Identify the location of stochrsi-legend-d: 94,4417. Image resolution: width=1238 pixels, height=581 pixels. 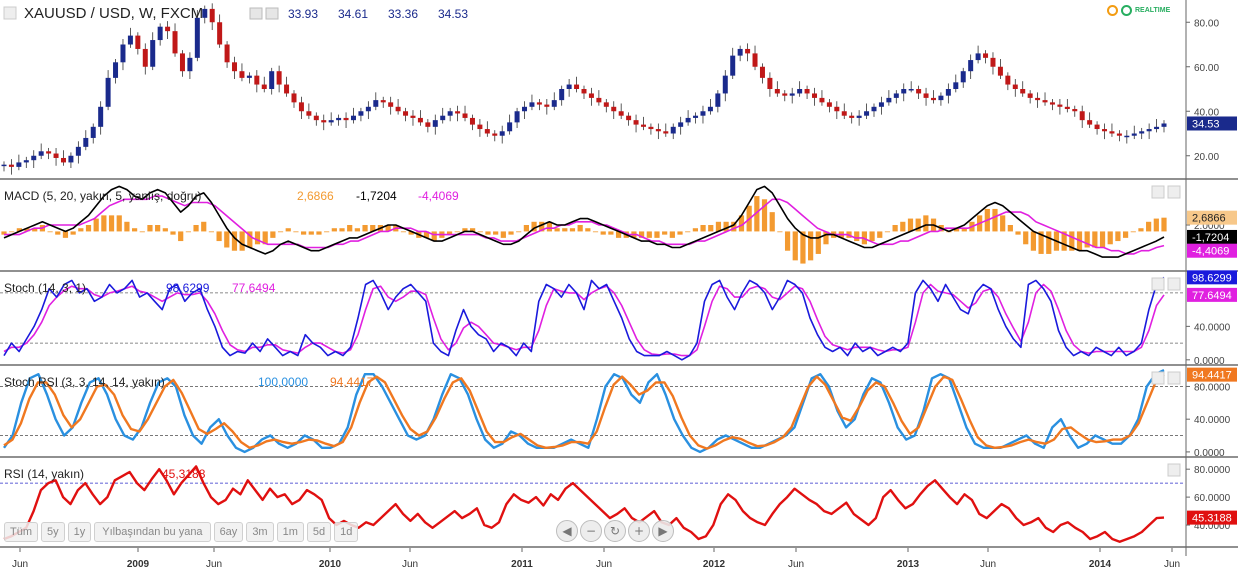
(352, 382).